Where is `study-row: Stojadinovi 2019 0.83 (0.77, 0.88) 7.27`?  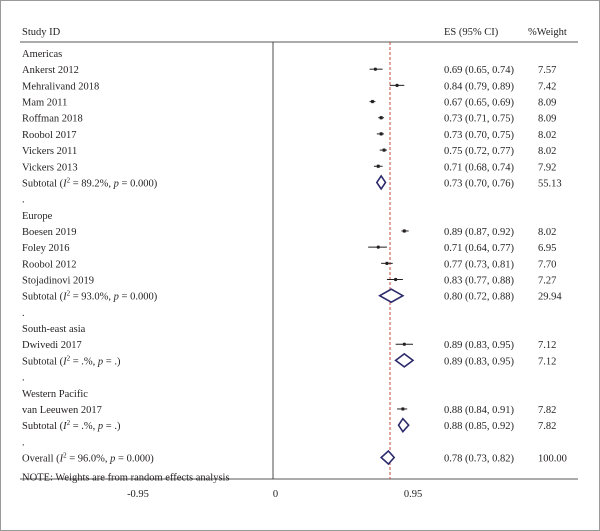
study-row: Stojadinovi 2019 0.83 (0.77, 0.88) 7.27 is located at coordinates (289, 281).